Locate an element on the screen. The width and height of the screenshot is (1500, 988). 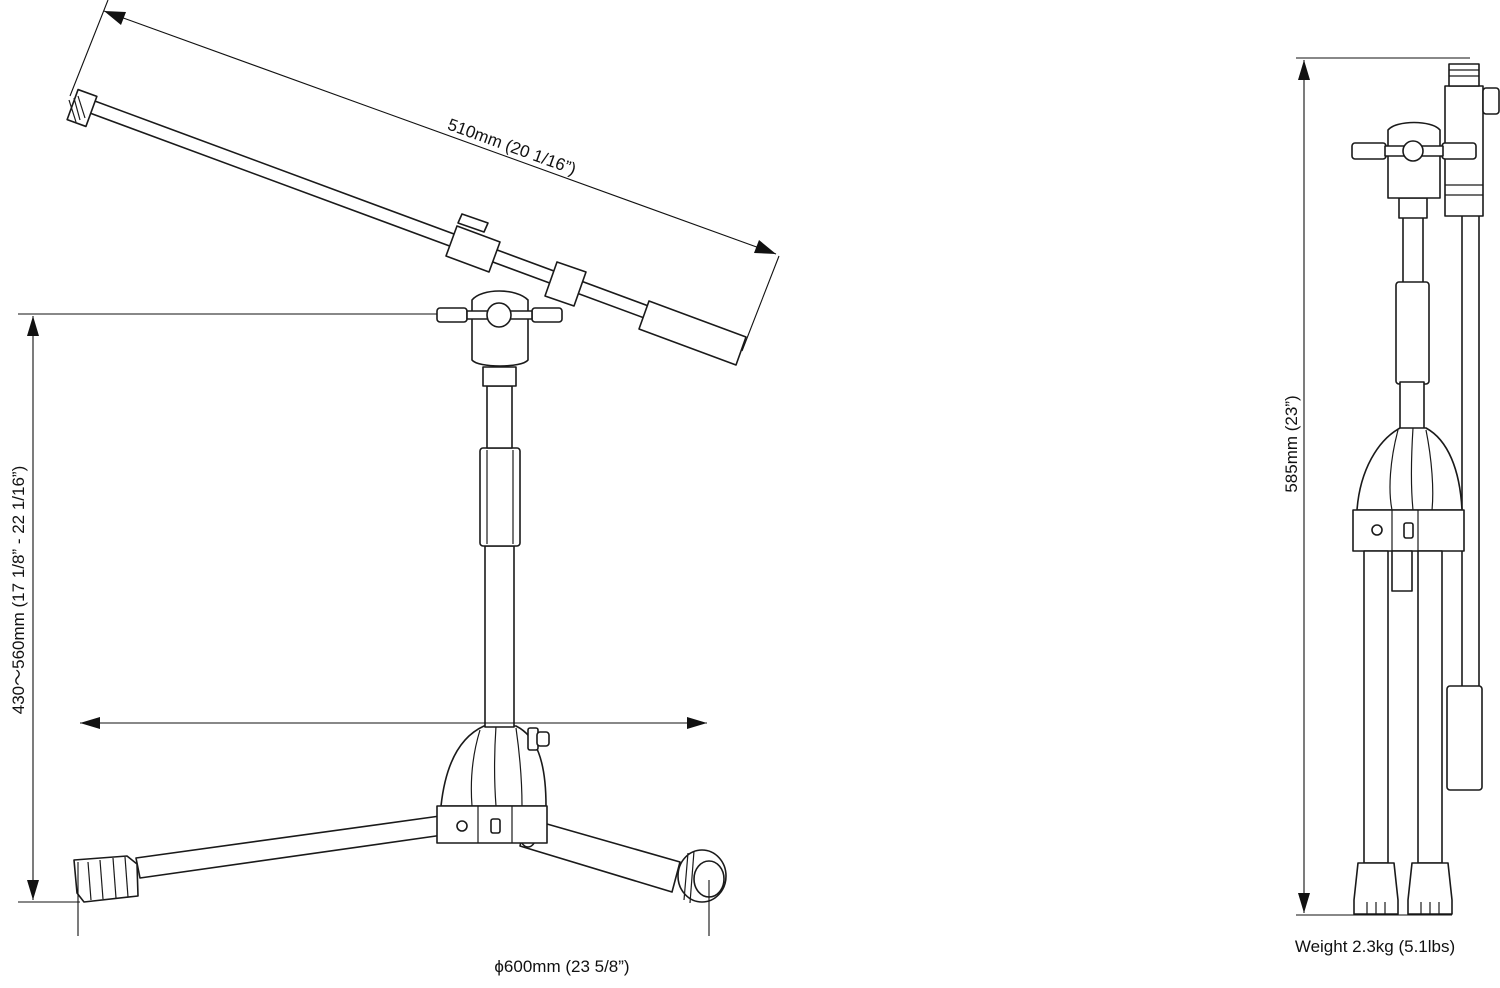
boom-arm is located at coordinates (406, 227).